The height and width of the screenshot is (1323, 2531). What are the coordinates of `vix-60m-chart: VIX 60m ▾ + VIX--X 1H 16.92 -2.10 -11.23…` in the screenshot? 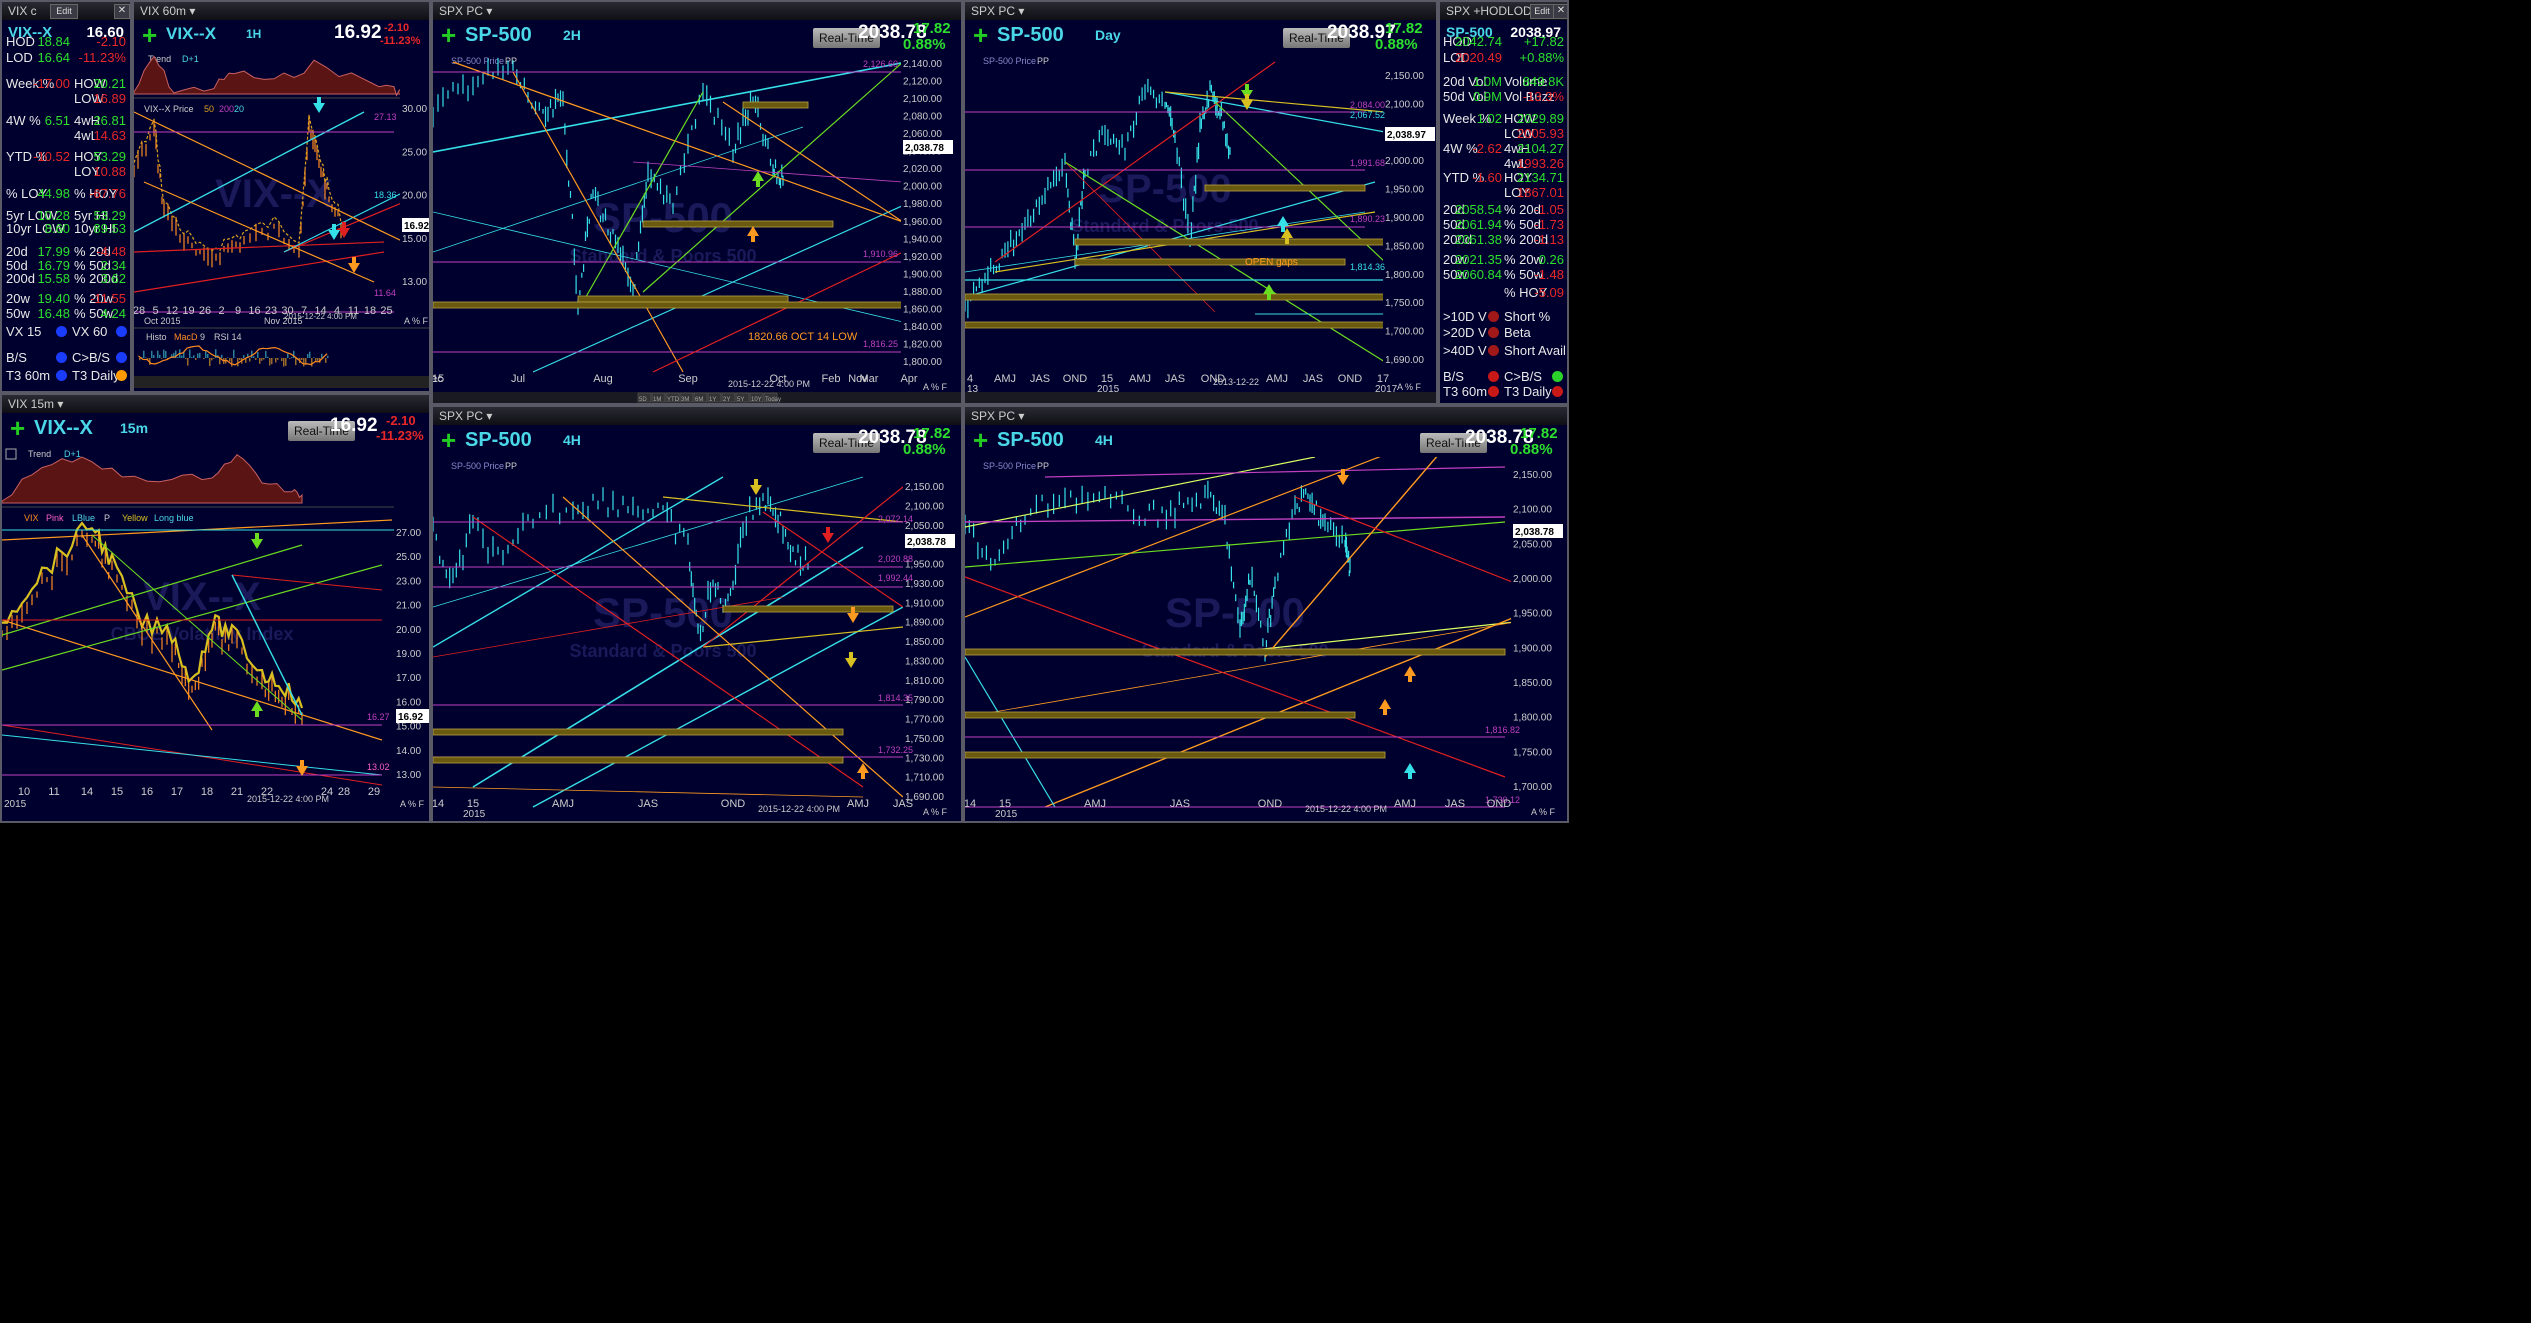 It's located at (281, 196).